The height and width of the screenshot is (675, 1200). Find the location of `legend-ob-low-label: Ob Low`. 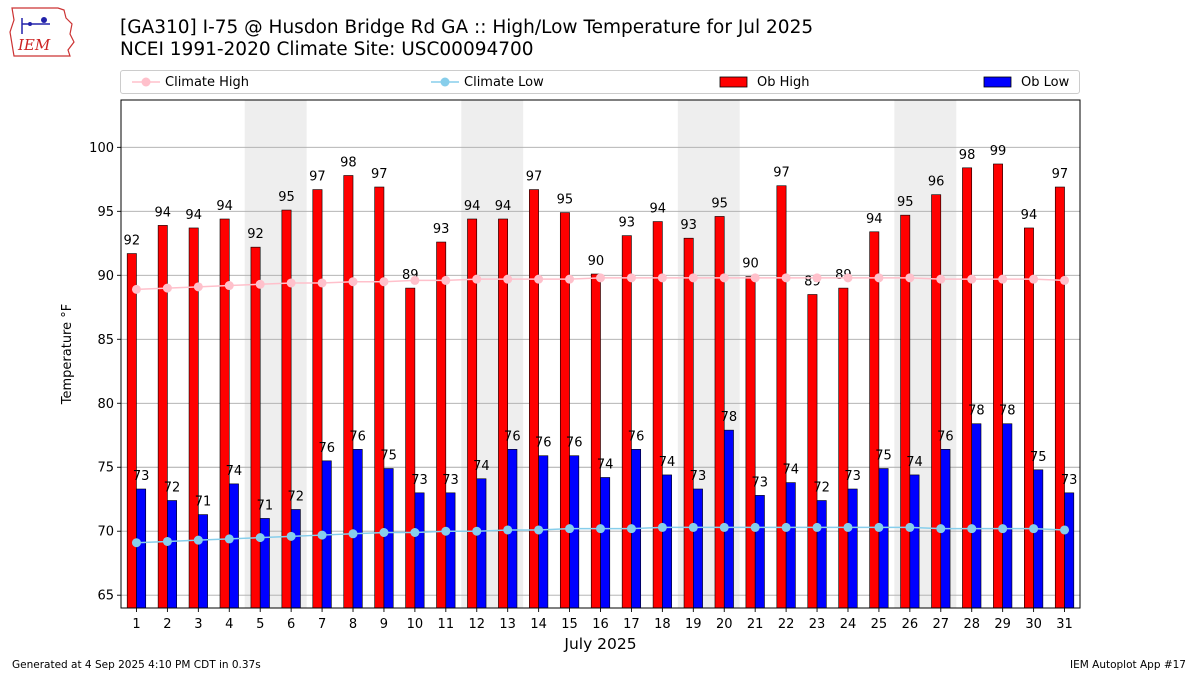

legend-ob-low-label: Ob Low is located at coordinates (1045, 82).